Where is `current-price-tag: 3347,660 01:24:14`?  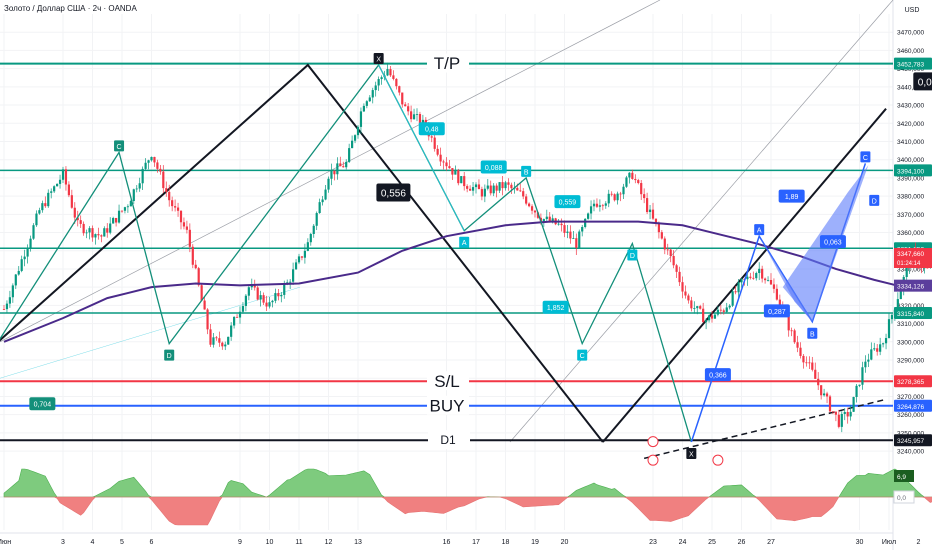
current-price-tag: 3347,660 01:24:14 is located at coordinates (913, 258).